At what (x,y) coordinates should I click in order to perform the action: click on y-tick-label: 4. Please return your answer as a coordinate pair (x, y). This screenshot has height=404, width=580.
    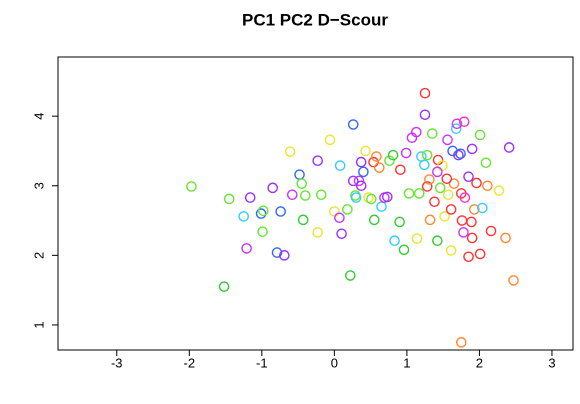
    Looking at the image, I should click on (38, 116).